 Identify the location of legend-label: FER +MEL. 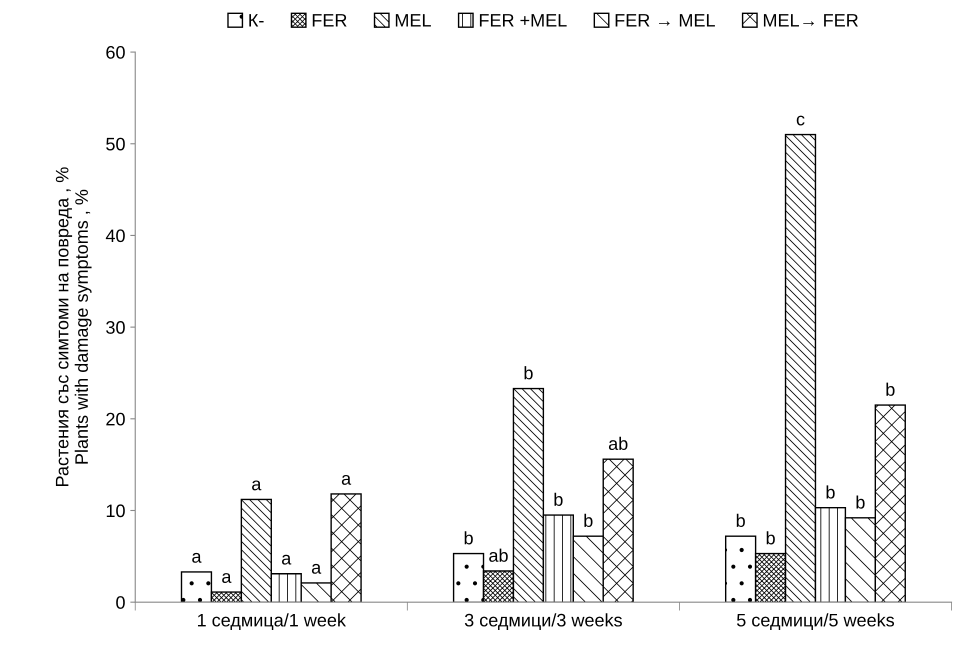
(523, 20).